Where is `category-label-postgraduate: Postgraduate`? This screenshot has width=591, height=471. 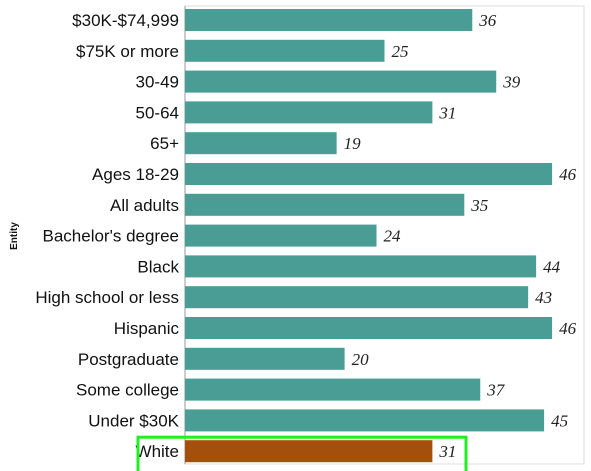 category-label-postgraduate: Postgraduate is located at coordinates (128, 359).